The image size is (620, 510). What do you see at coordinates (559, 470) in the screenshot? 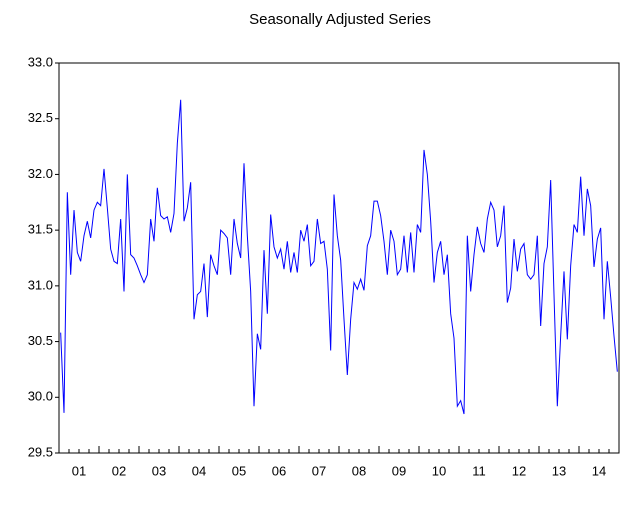
I see `x-tick-label: 13` at bounding box center [559, 470].